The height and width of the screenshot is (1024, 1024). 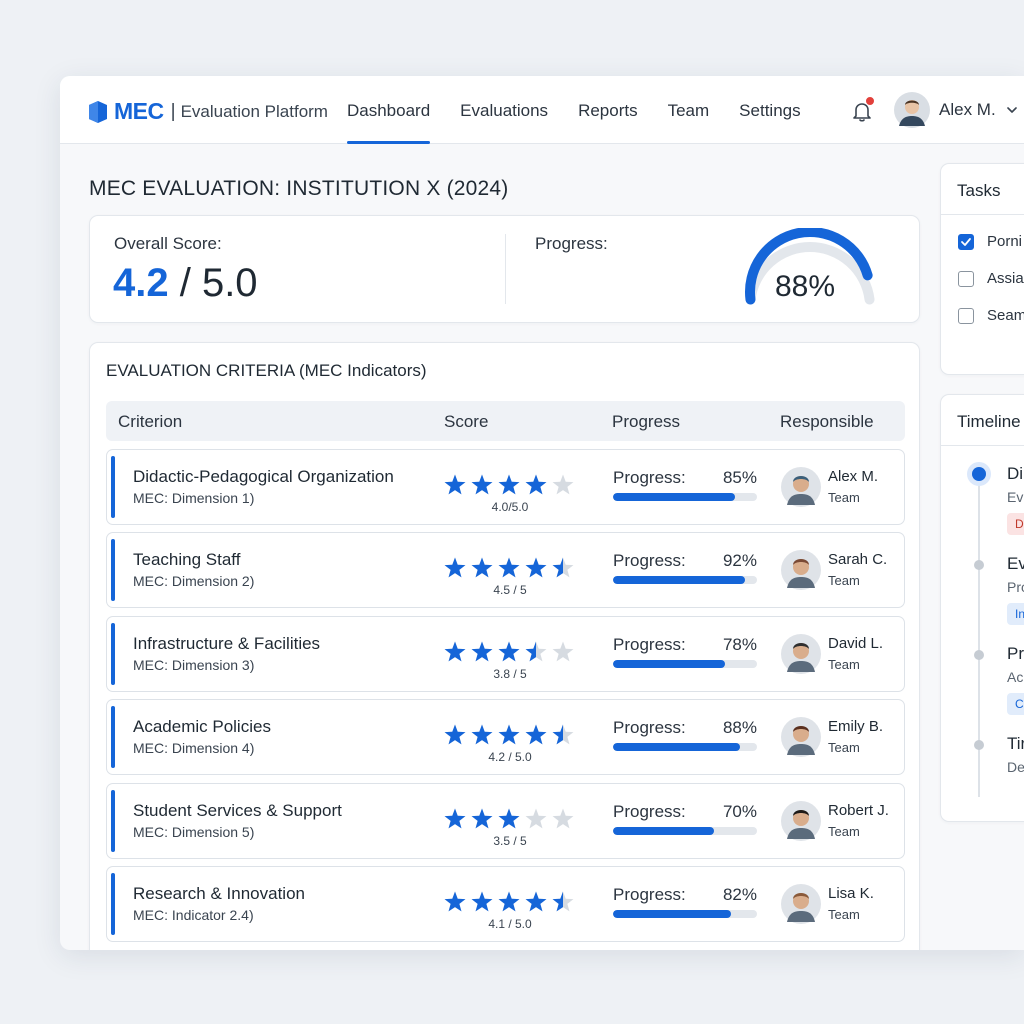 I want to click on task-item: Assia, so click(x=991, y=278).